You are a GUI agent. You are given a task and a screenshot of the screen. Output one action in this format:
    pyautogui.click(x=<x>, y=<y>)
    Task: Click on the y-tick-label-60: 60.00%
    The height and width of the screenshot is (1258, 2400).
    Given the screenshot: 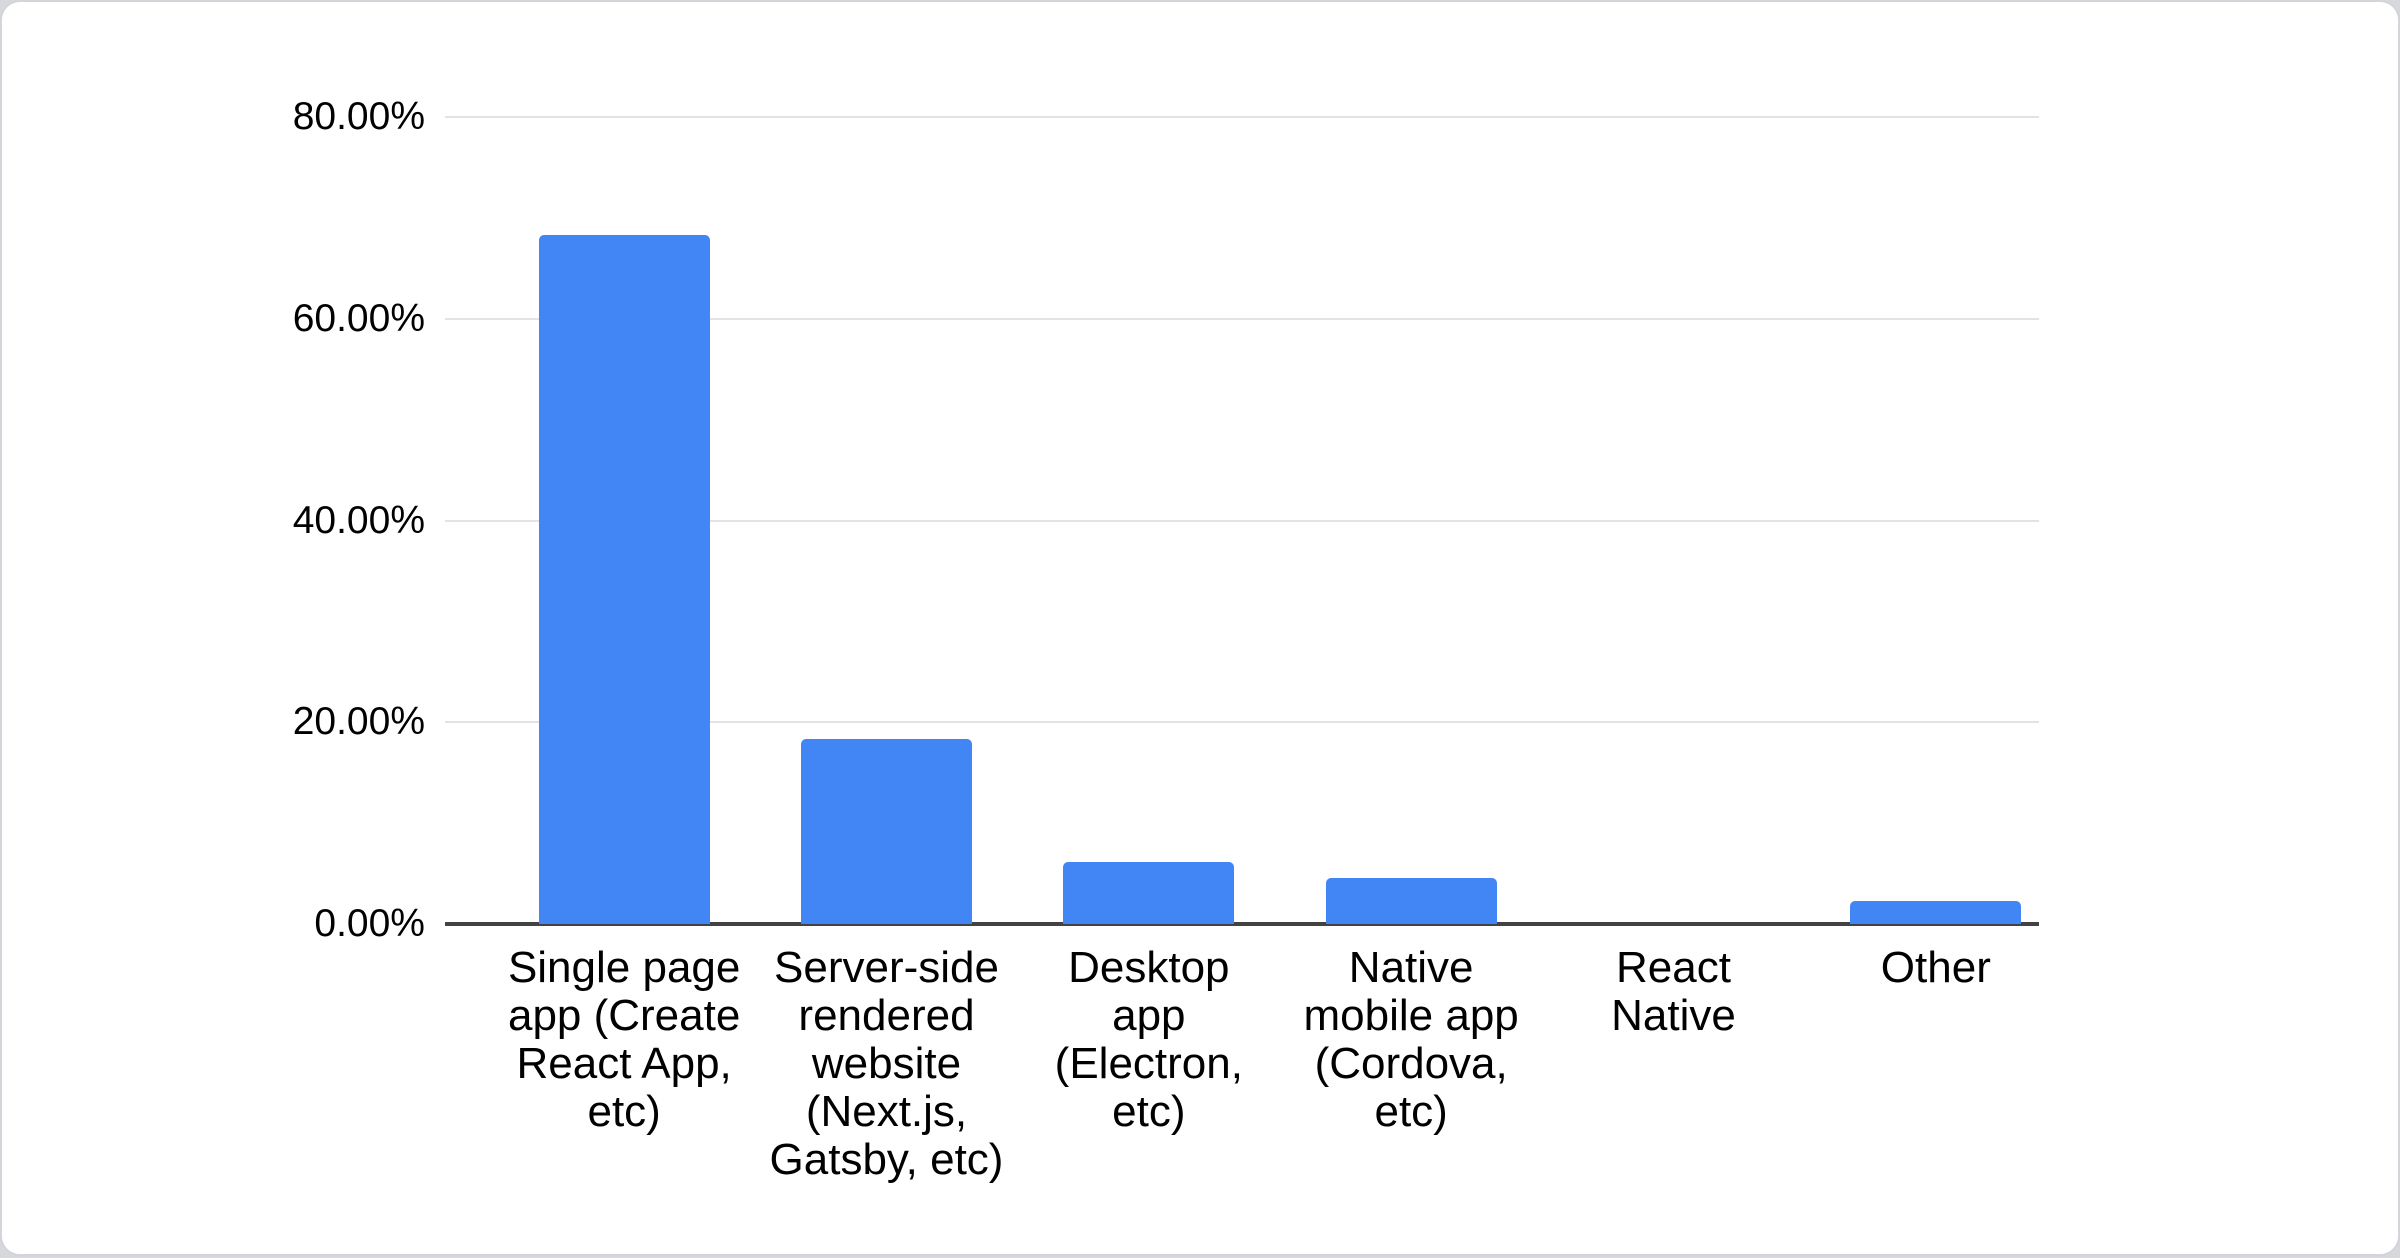 What is the action you would take?
    pyautogui.click(x=358, y=318)
    